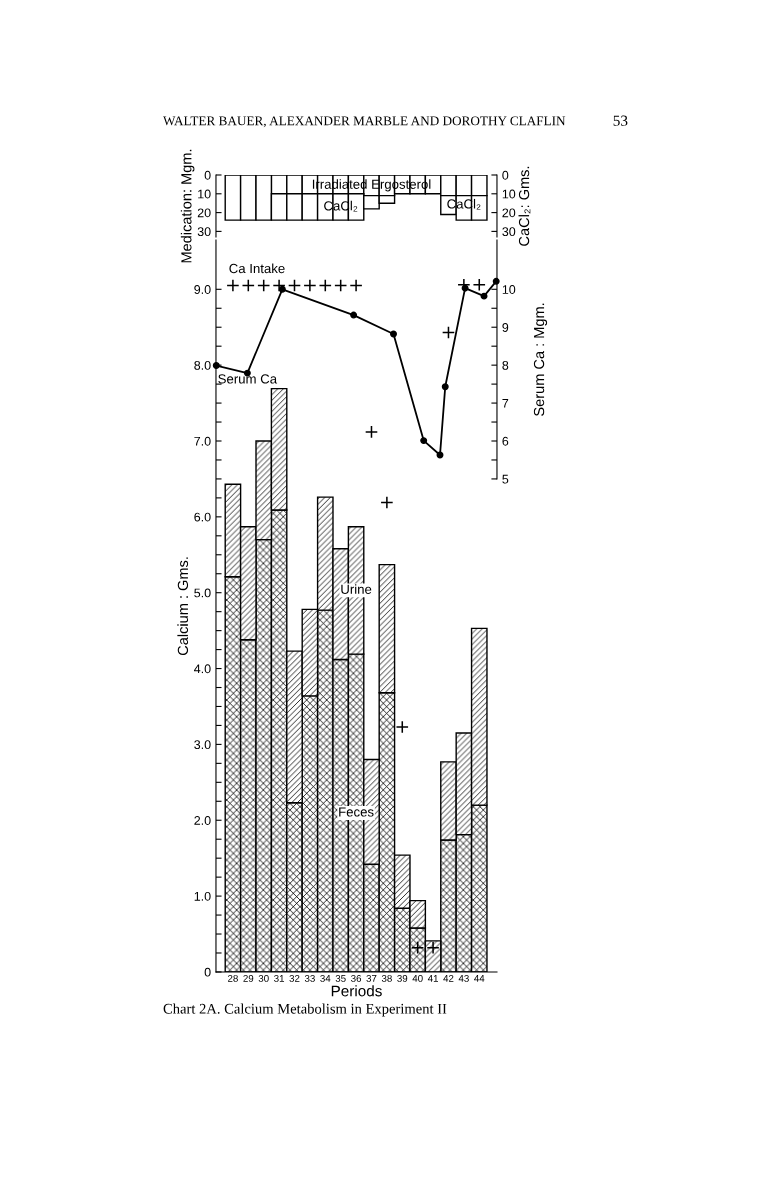 The image size is (757, 1184). What do you see at coordinates (356, 589) in the screenshot?
I see `series-label: Urine` at bounding box center [356, 589].